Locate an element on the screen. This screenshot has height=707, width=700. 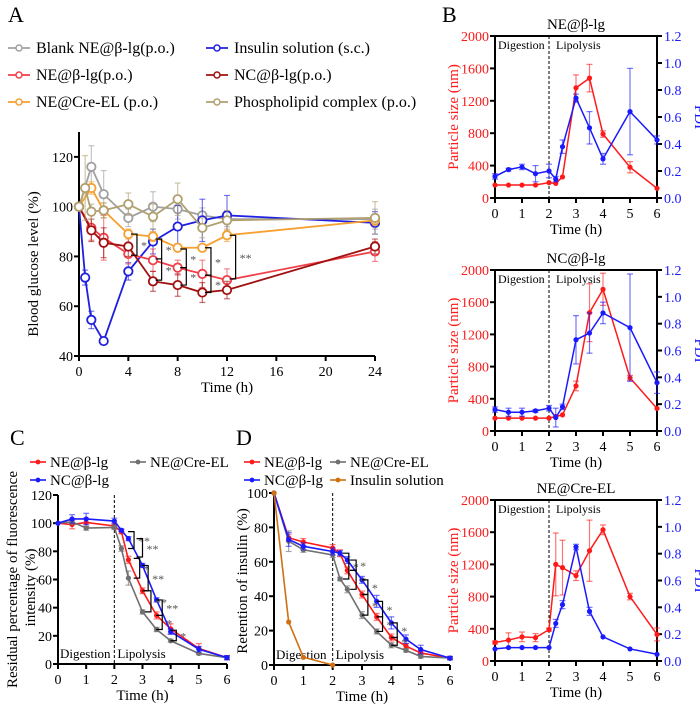
y-axis-title-line2: intensity (%) is located at coordinates (31, 588).